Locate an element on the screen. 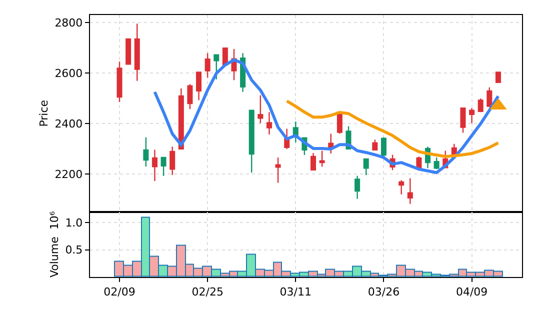 The image size is (537, 322). x-tick-label: 04/09 is located at coordinates (472, 291).